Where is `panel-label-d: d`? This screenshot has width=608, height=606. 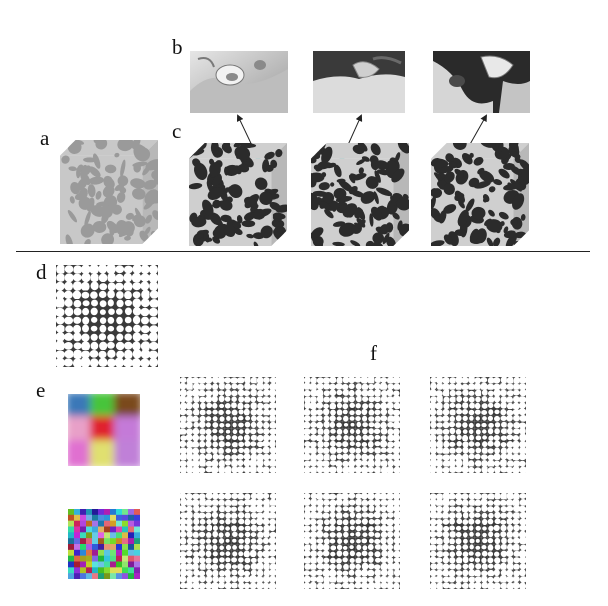 panel-label-d: d is located at coordinates (41, 272).